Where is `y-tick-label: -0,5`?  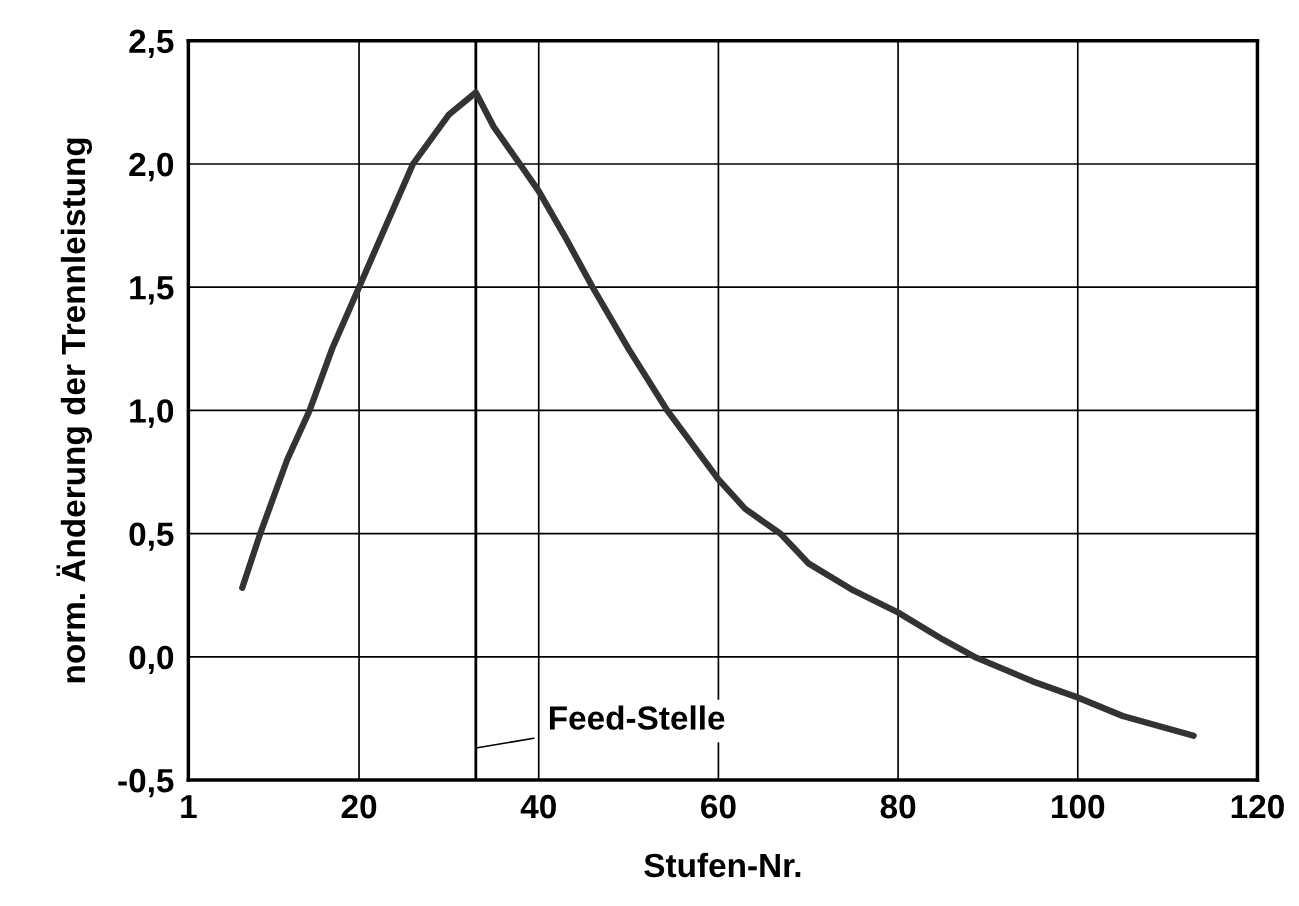 y-tick-label: -0,5 is located at coordinates (146, 783).